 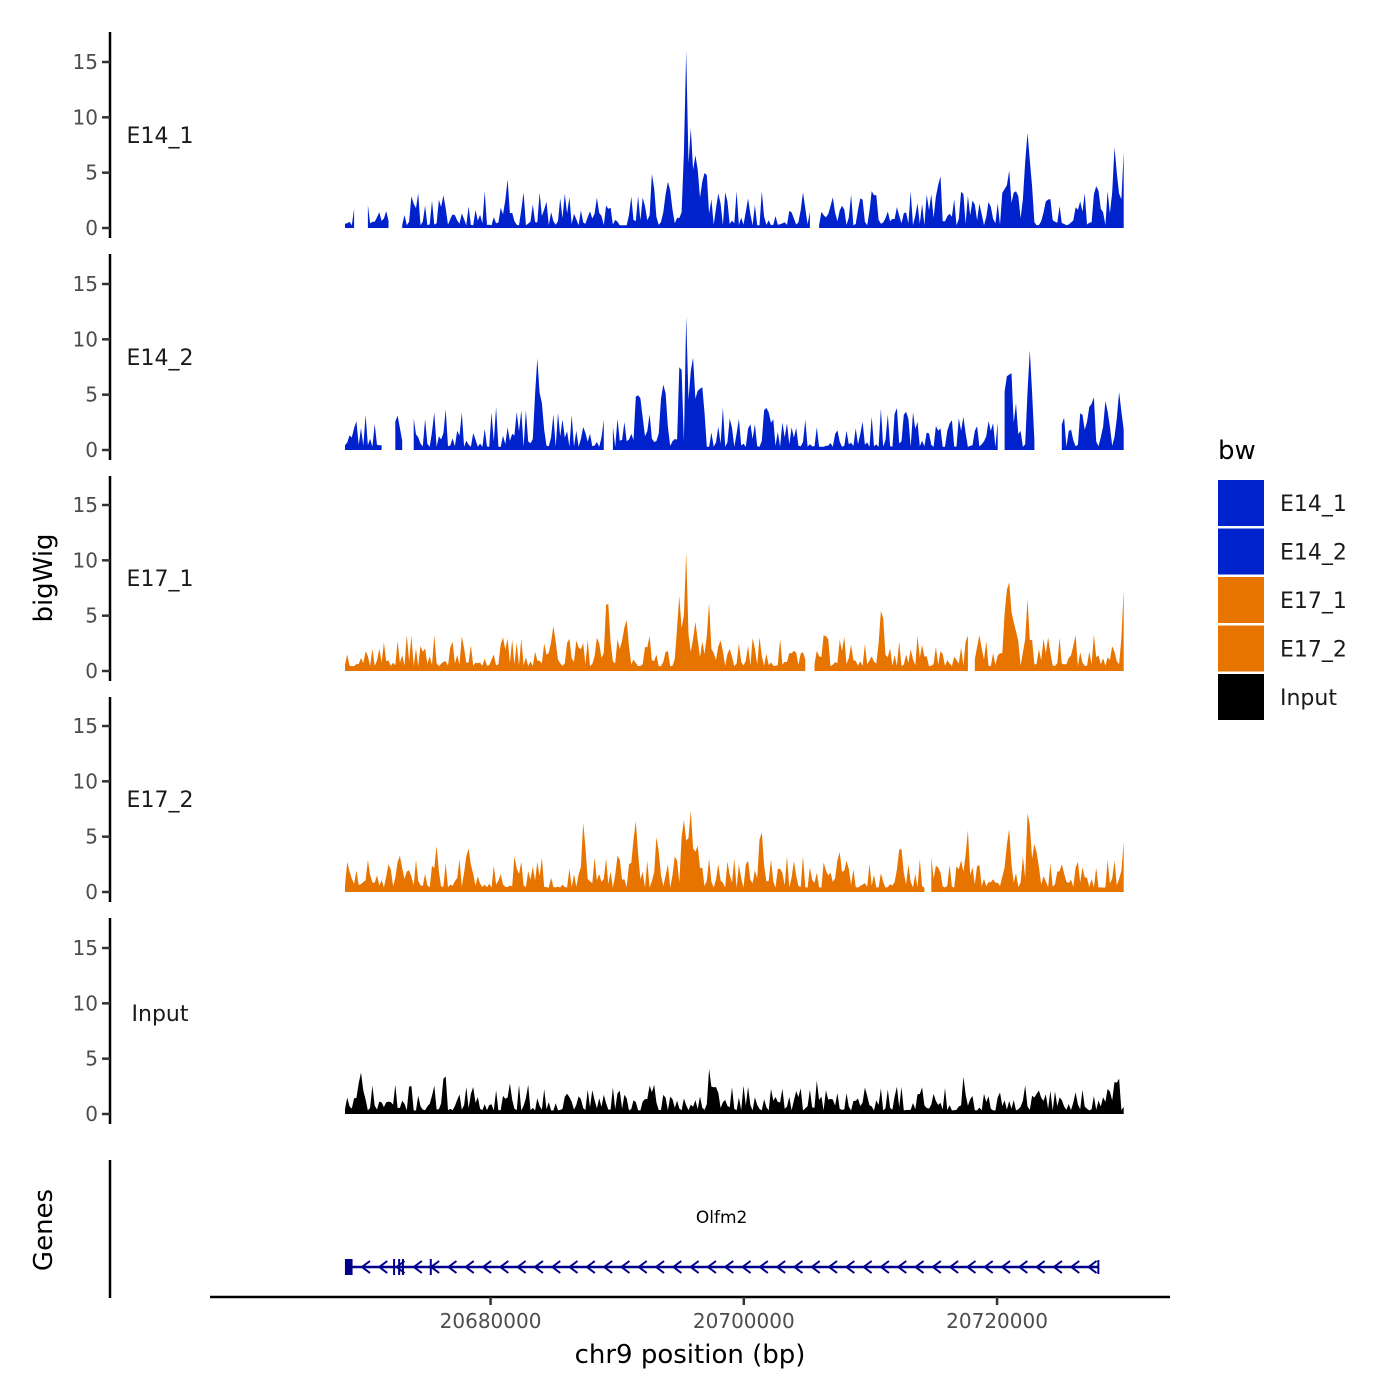 What do you see at coordinates (160, 579) in the screenshot?
I see `track-label: E17_1` at bounding box center [160, 579].